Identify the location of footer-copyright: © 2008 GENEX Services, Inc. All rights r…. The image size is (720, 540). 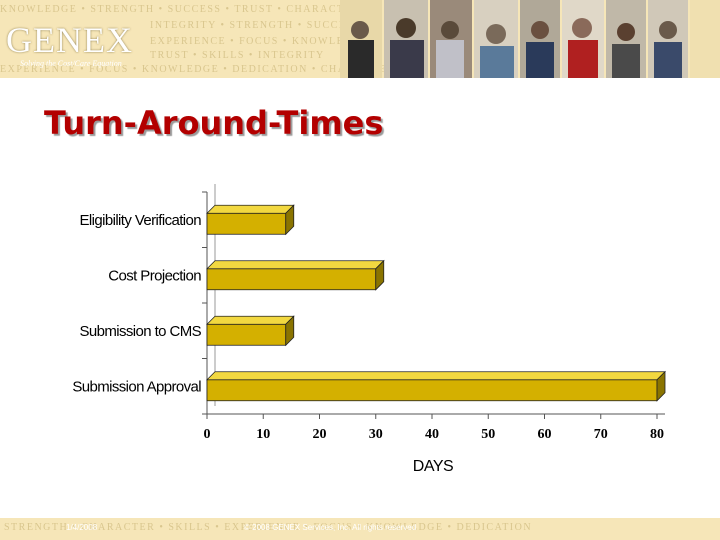
(330, 527).